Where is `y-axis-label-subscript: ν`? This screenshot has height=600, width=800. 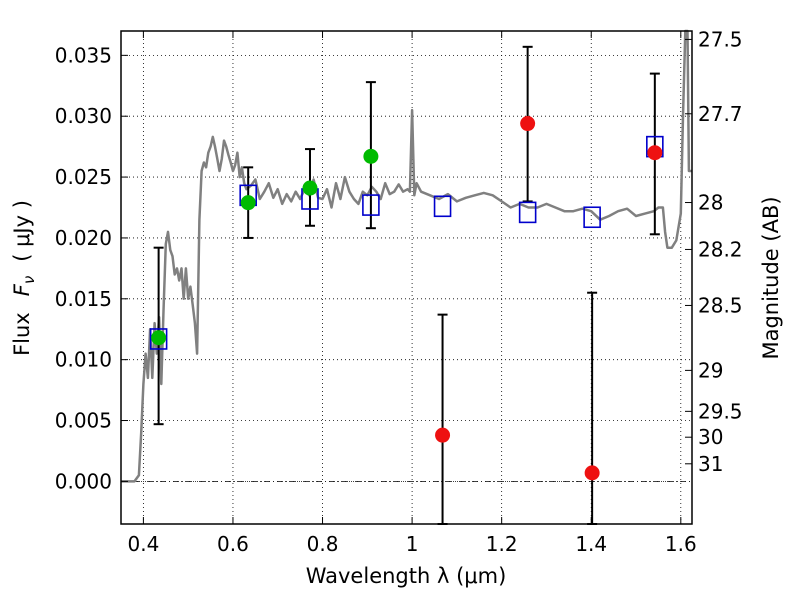
y-axis-label-subscript: ν is located at coordinates (29, 280).